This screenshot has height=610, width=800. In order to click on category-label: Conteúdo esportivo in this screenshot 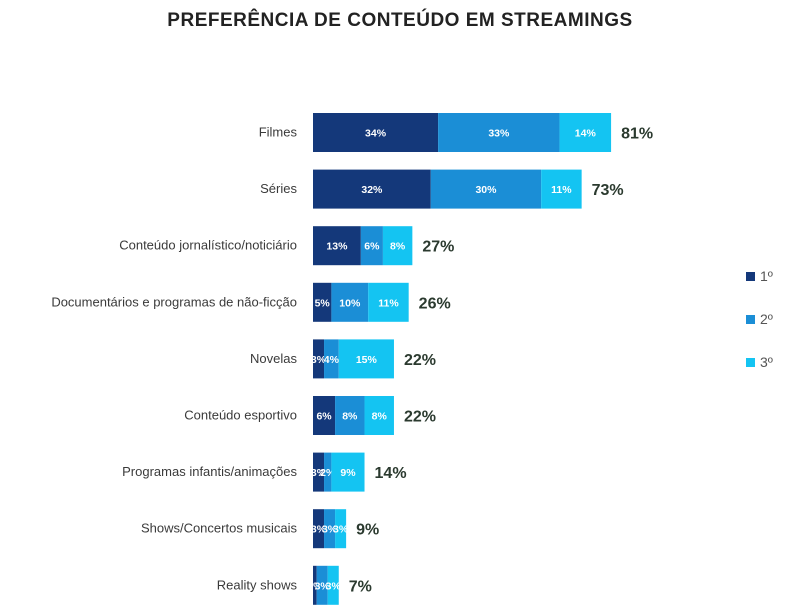, I will do `click(240, 415)`.